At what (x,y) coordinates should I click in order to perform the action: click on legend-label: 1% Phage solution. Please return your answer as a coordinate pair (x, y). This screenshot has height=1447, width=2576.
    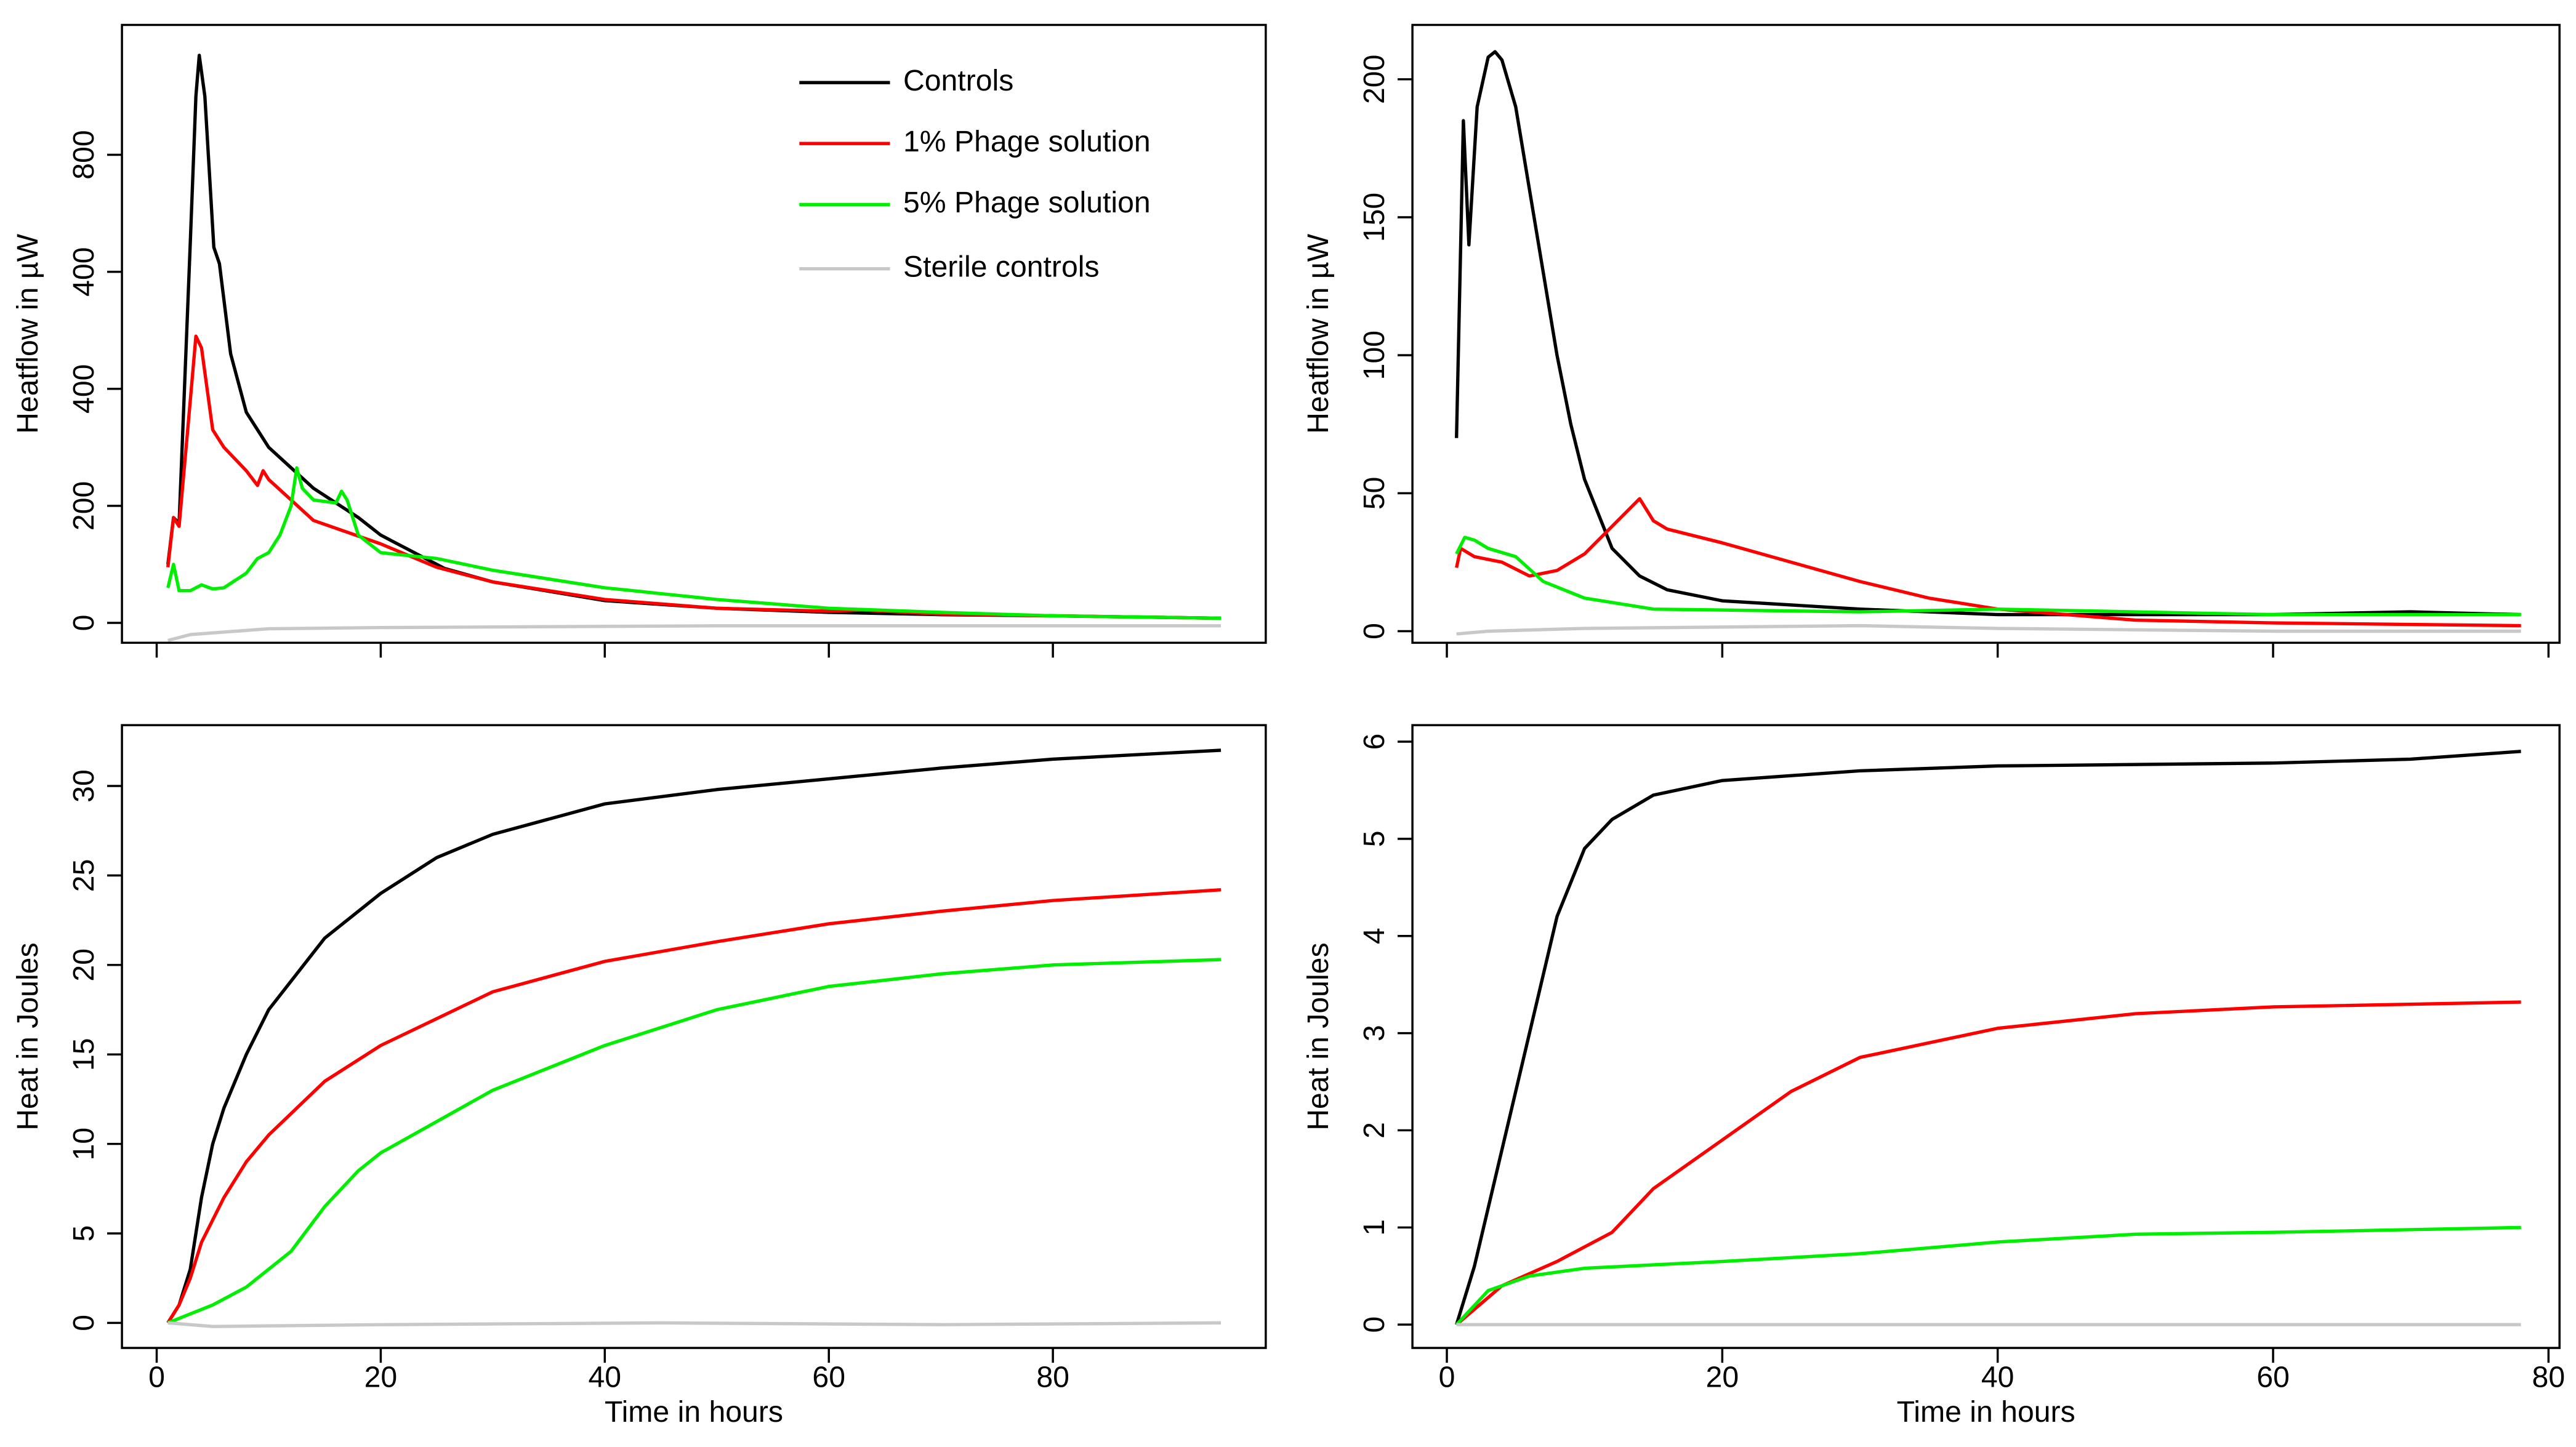
    Looking at the image, I should click on (1027, 141).